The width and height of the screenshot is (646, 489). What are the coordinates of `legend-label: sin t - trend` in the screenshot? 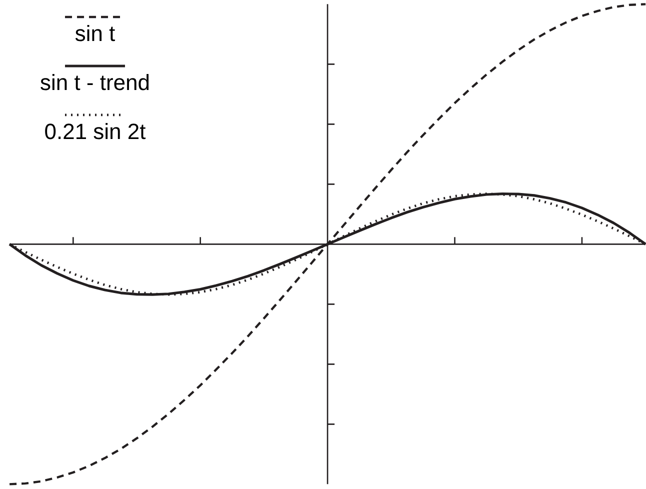 It's located at (94, 82).